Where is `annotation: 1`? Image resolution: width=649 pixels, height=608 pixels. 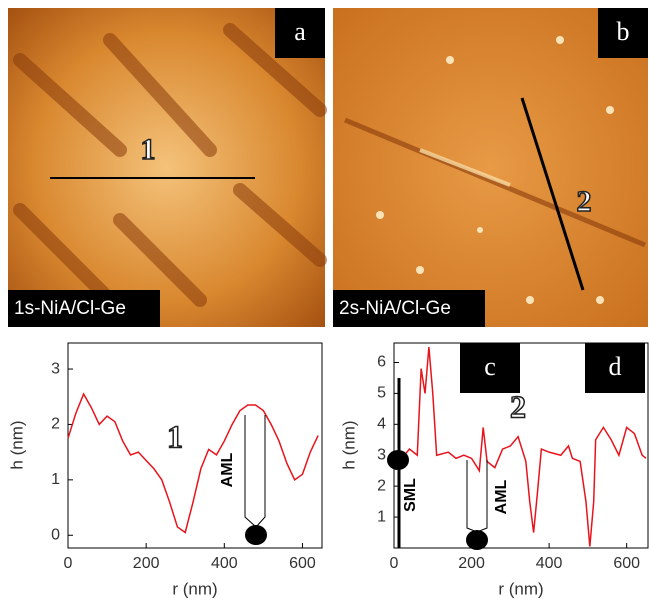 annotation: 1 is located at coordinates (175, 436).